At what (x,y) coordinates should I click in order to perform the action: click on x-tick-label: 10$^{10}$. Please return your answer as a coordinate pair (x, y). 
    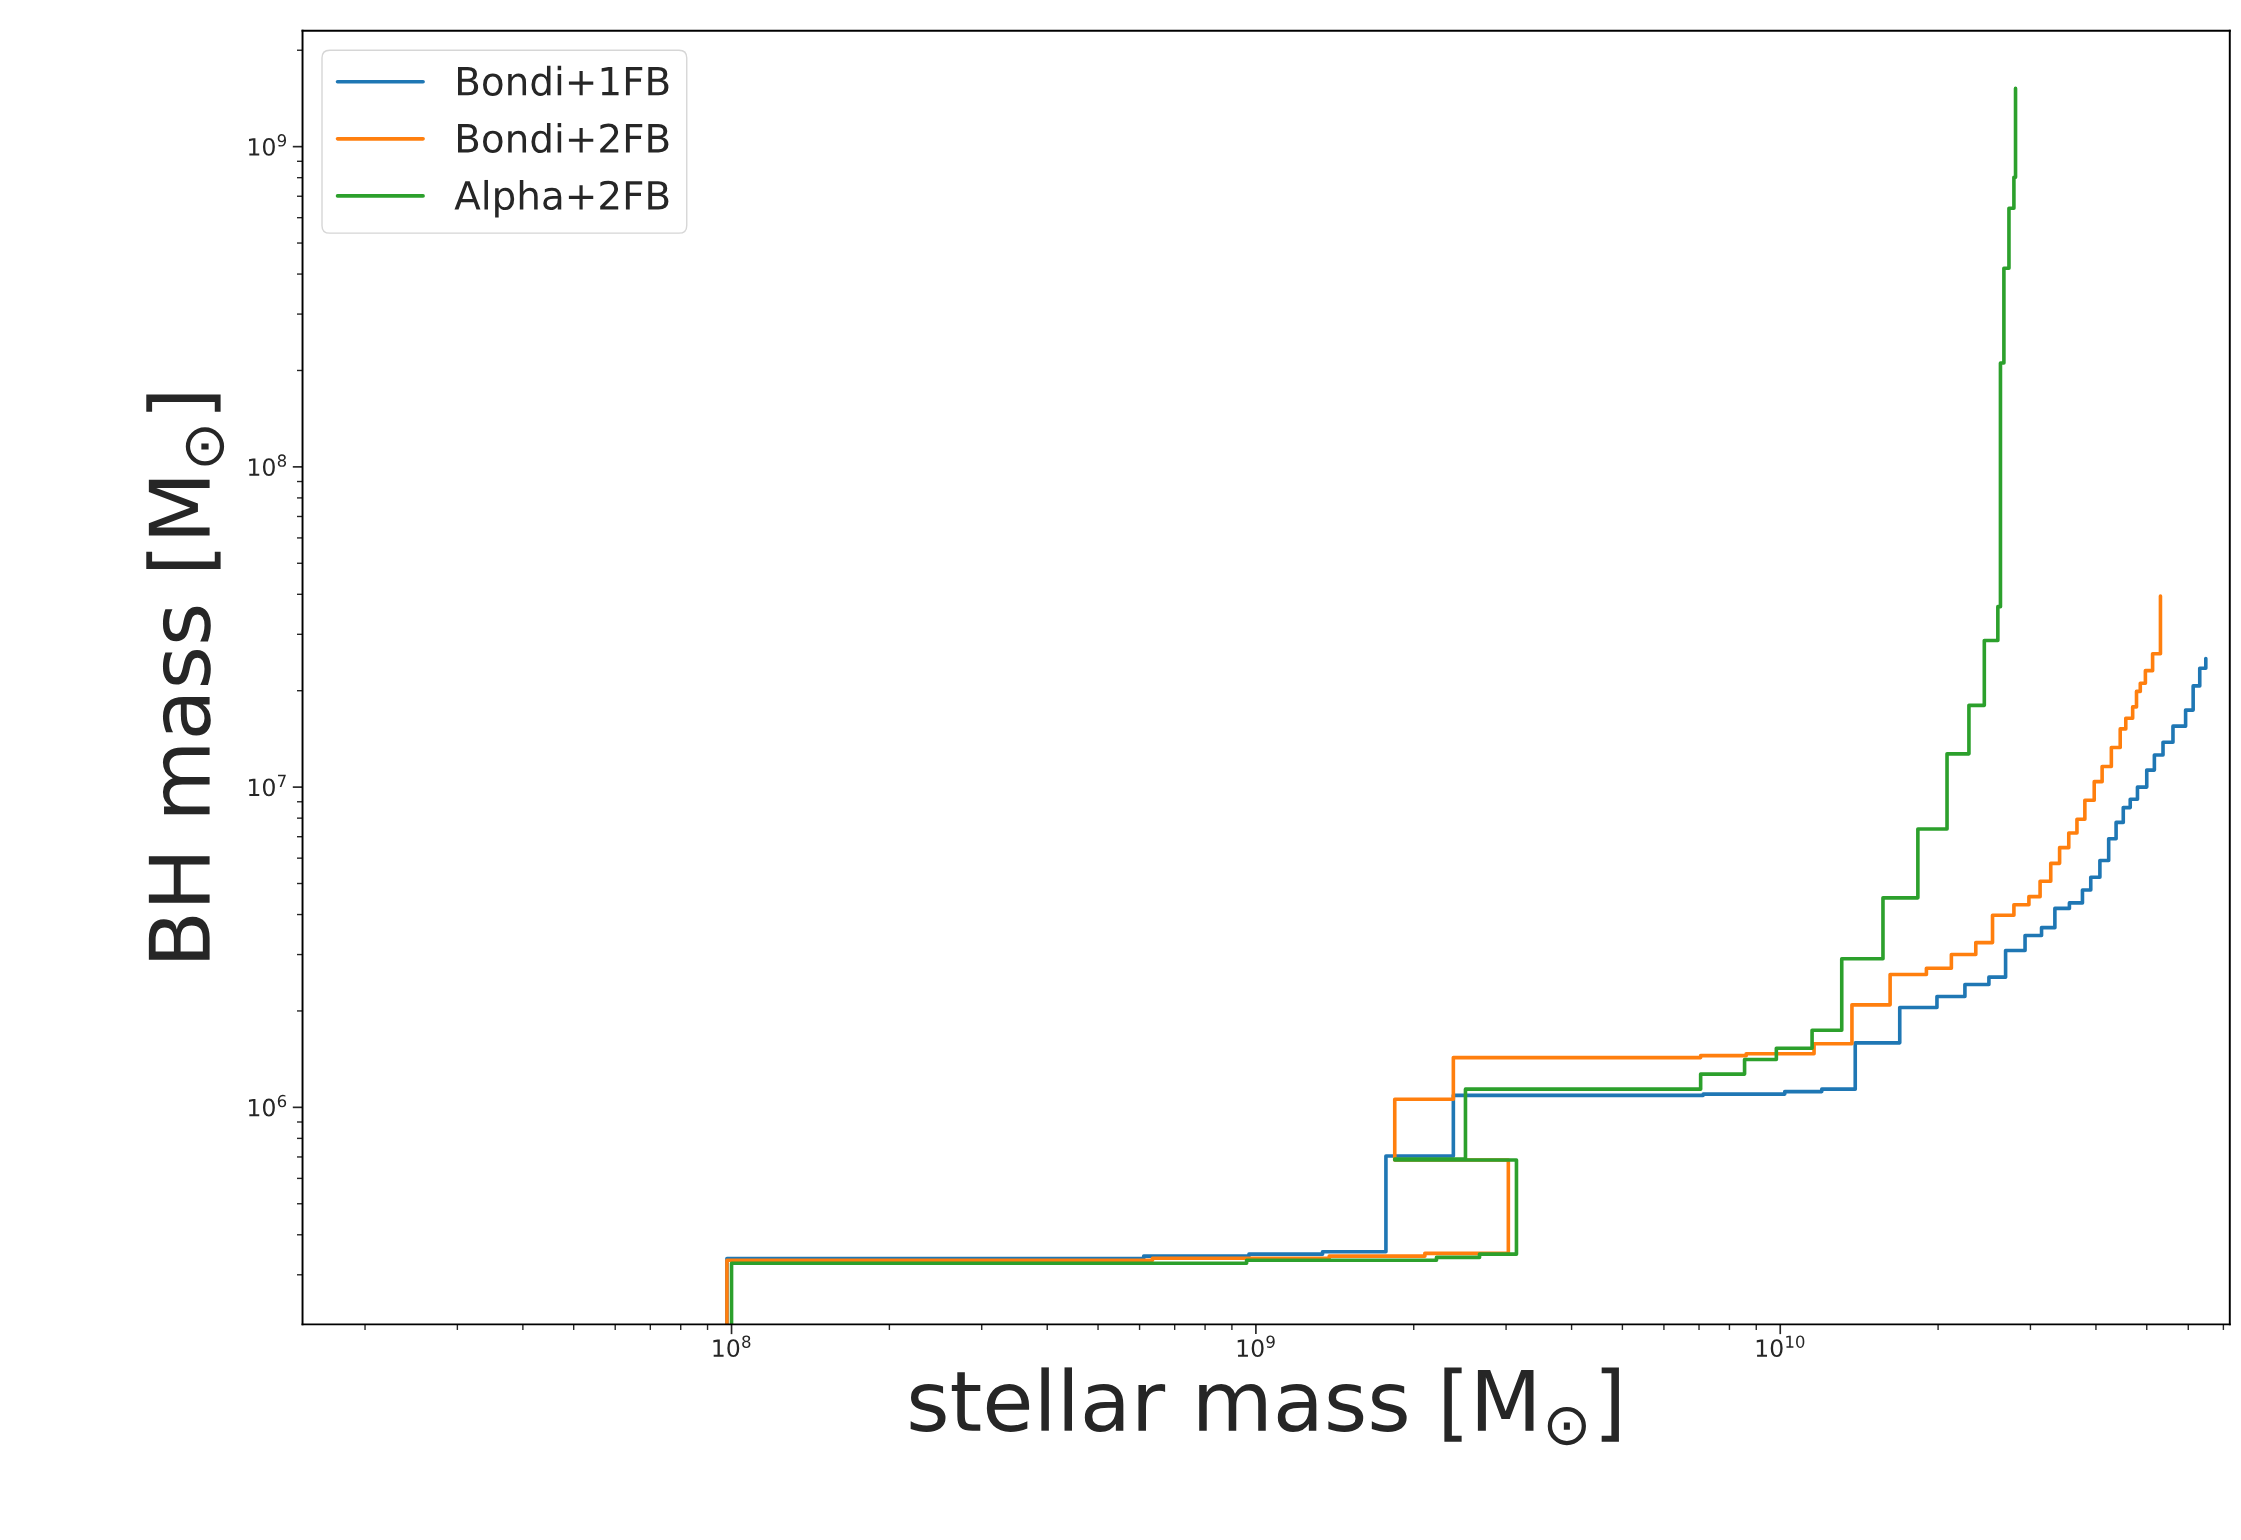
    Looking at the image, I should click on (1780, 1346).